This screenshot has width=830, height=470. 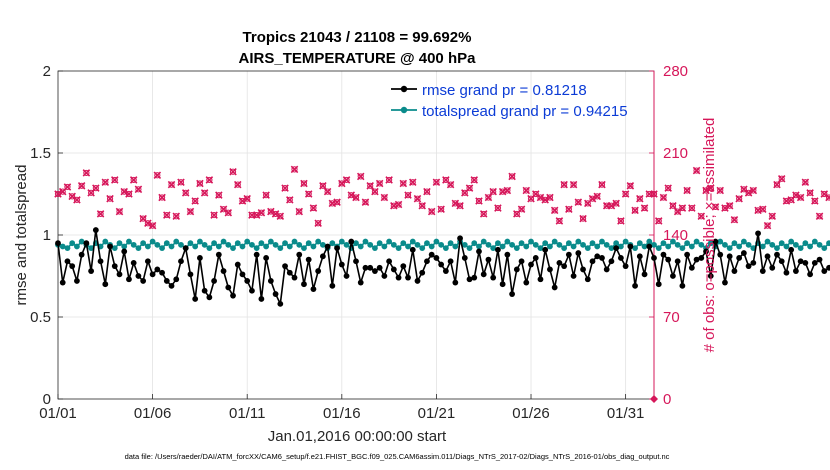 What do you see at coordinates (47, 235) in the screenshot?
I see `left-tick-label-2: 1` at bounding box center [47, 235].